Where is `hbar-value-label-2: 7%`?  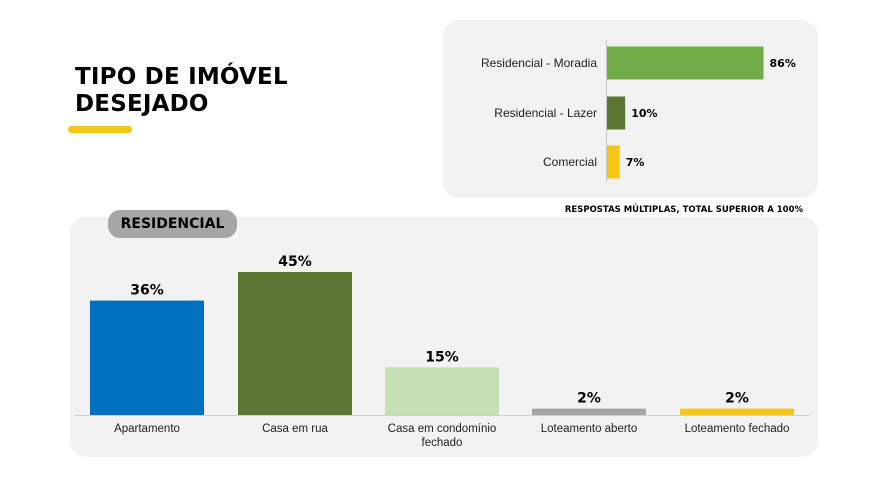
hbar-value-label-2: 7% is located at coordinates (635, 162).